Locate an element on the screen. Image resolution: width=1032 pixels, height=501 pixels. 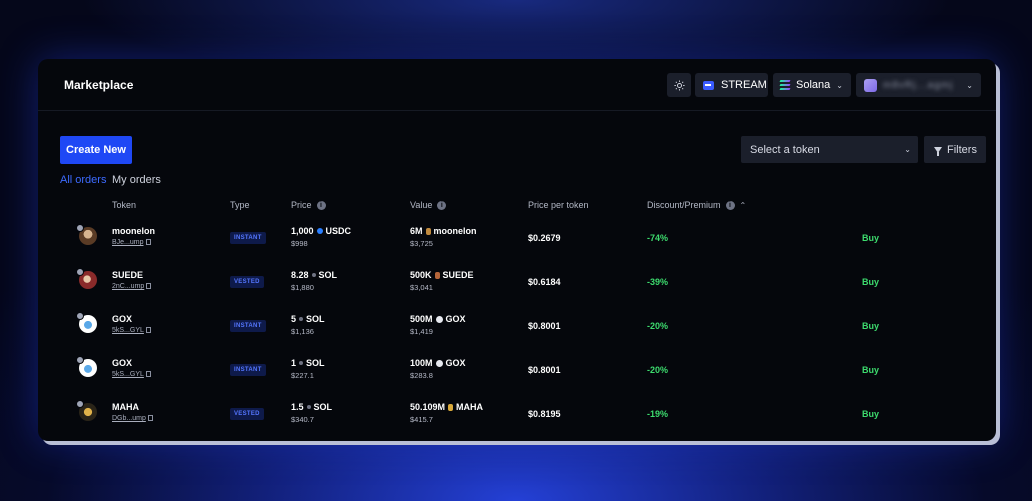
discount-value: -19% is located at coordinates (658, 414).